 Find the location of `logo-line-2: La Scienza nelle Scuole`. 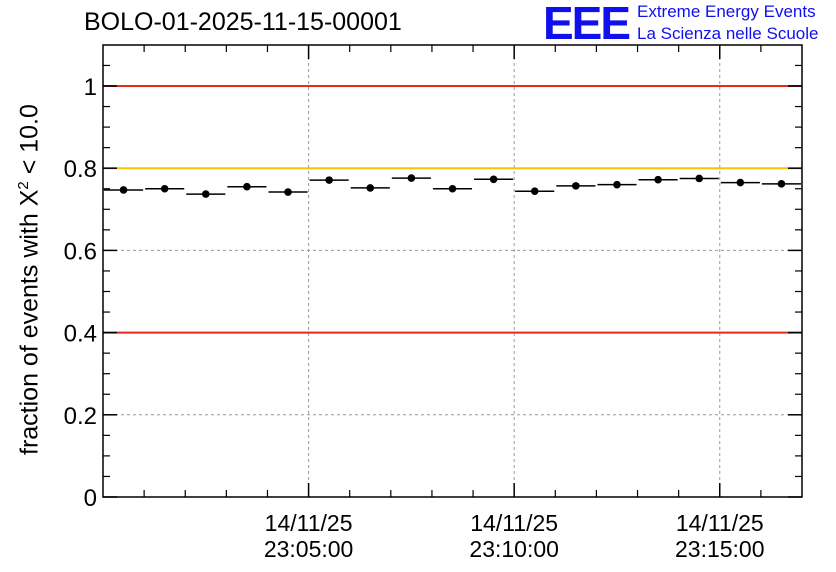

logo-line-2: La Scienza nelle Scuole is located at coordinates (728, 33).